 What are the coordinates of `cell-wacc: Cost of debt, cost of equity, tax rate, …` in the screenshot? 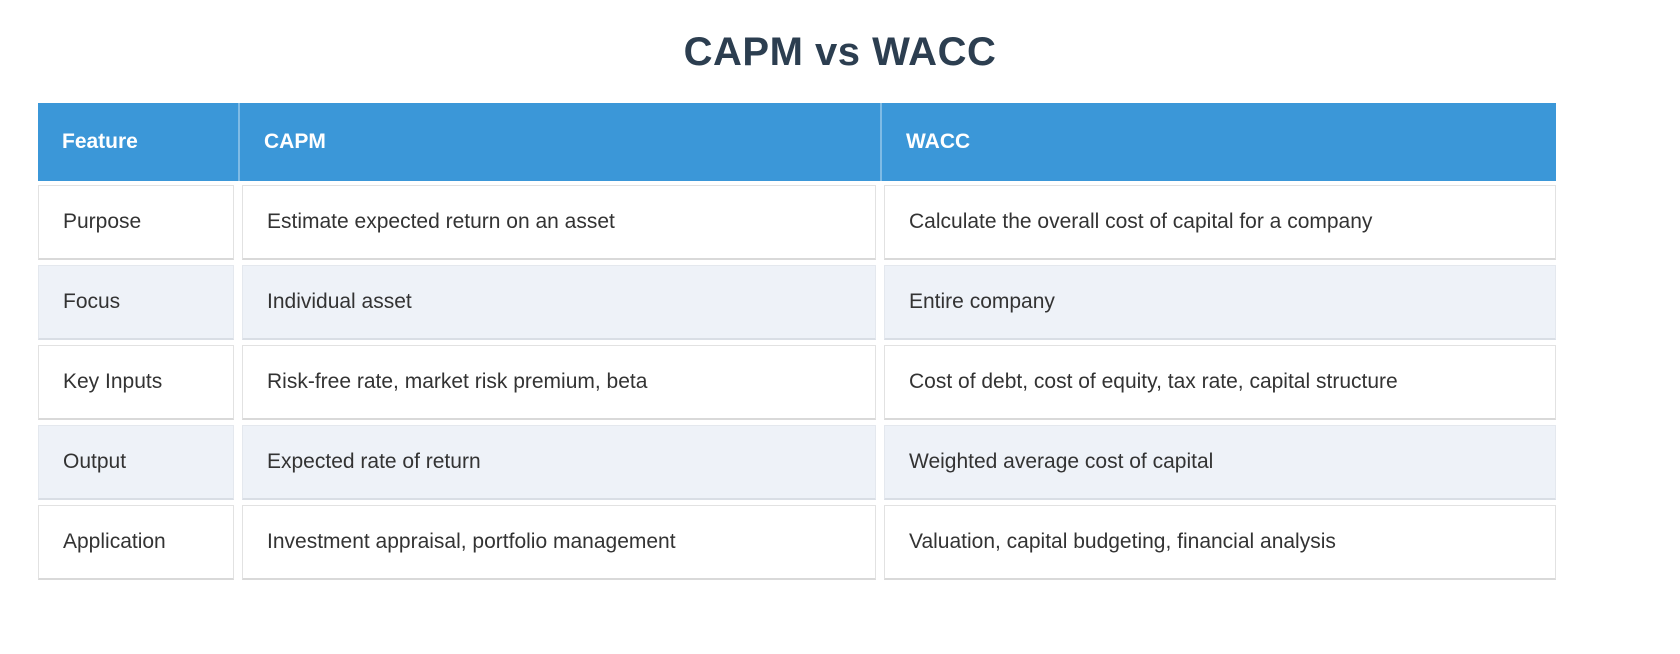 It's located at (1220, 382).